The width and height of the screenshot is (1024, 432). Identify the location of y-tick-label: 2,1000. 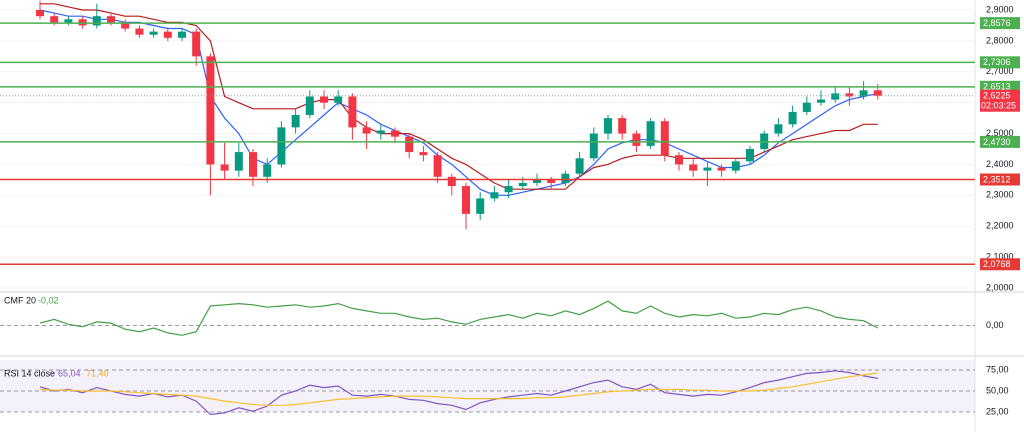
(1000, 256).